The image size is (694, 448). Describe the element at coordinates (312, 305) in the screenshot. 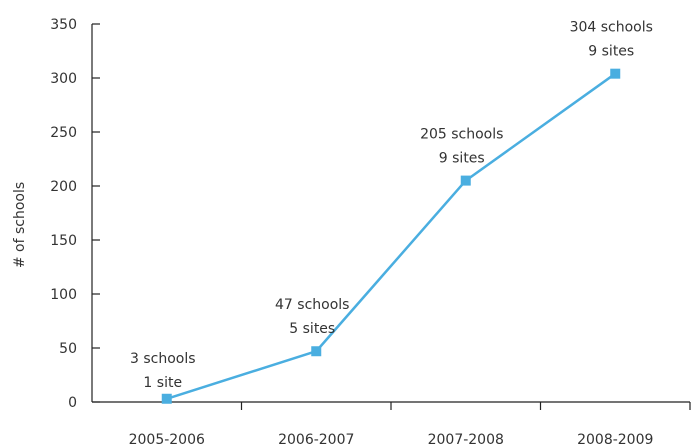

I see `data-label: 47 schools` at that location.